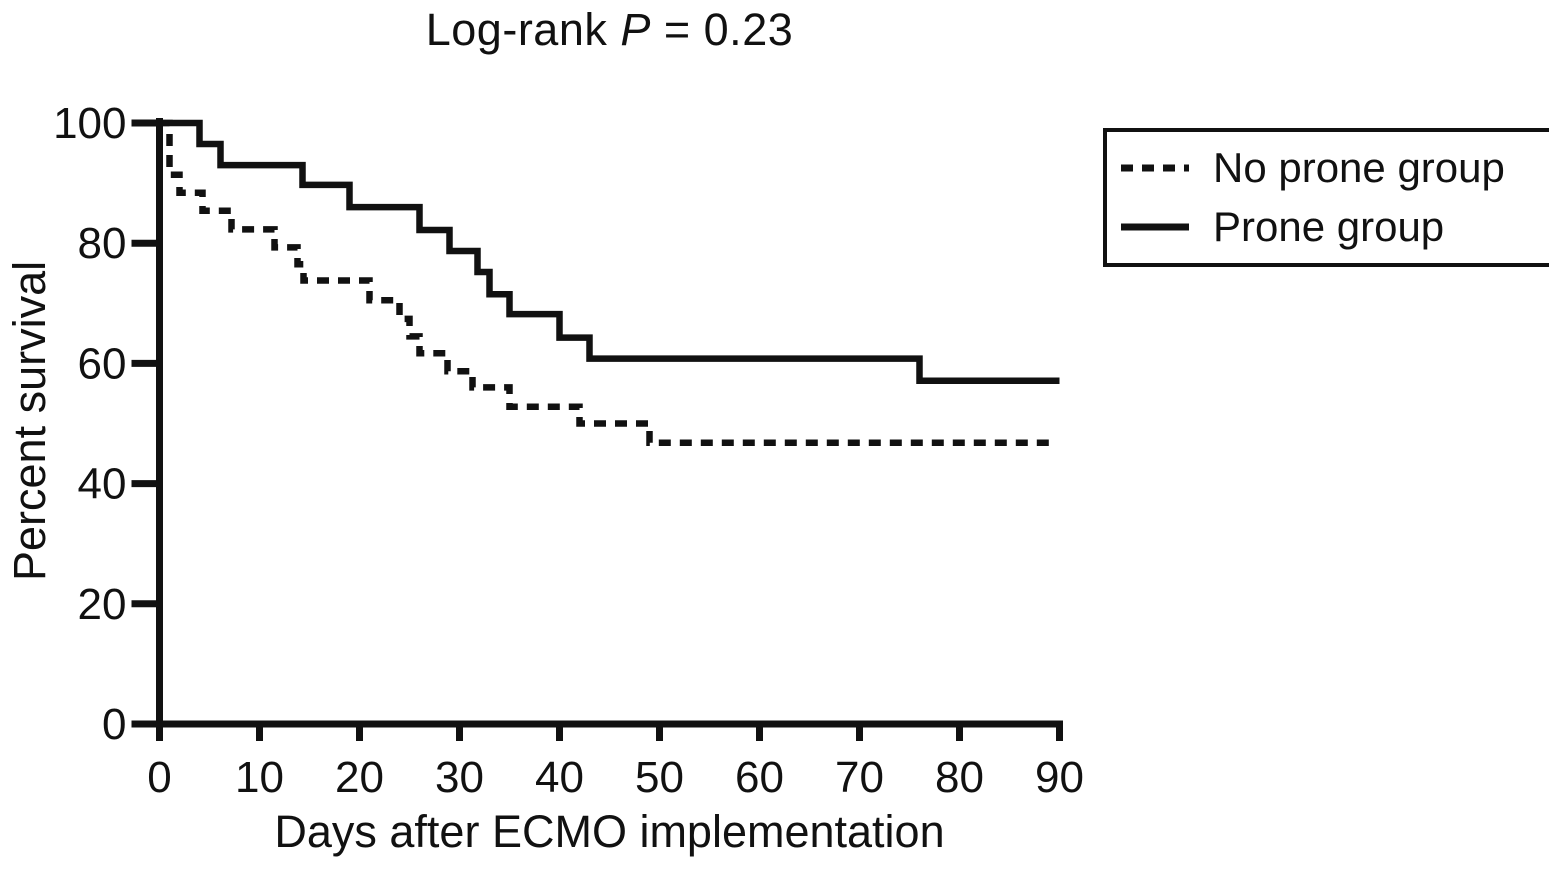 Image resolution: width=1549 pixels, height=870 pixels. Describe the element at coordinates (1059, 777) in the screenshot. I see `x-tick-label: 90` at that location.